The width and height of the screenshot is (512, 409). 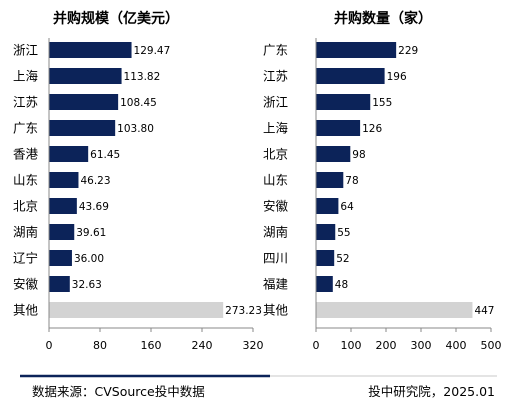 I want to click on x-tick-label: 160, so click(x=151, y=345).